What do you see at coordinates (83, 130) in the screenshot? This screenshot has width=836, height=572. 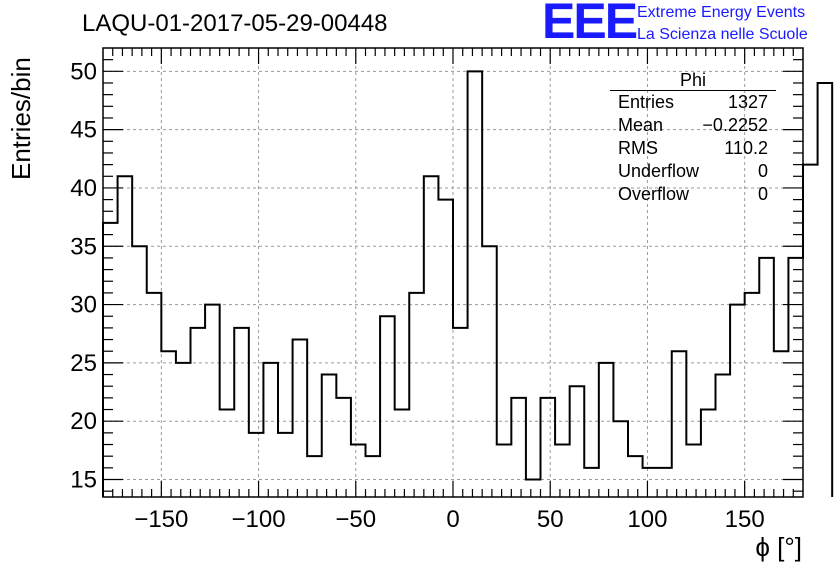 I see `y-tick-label: 45` at bounding box center [83, 130].